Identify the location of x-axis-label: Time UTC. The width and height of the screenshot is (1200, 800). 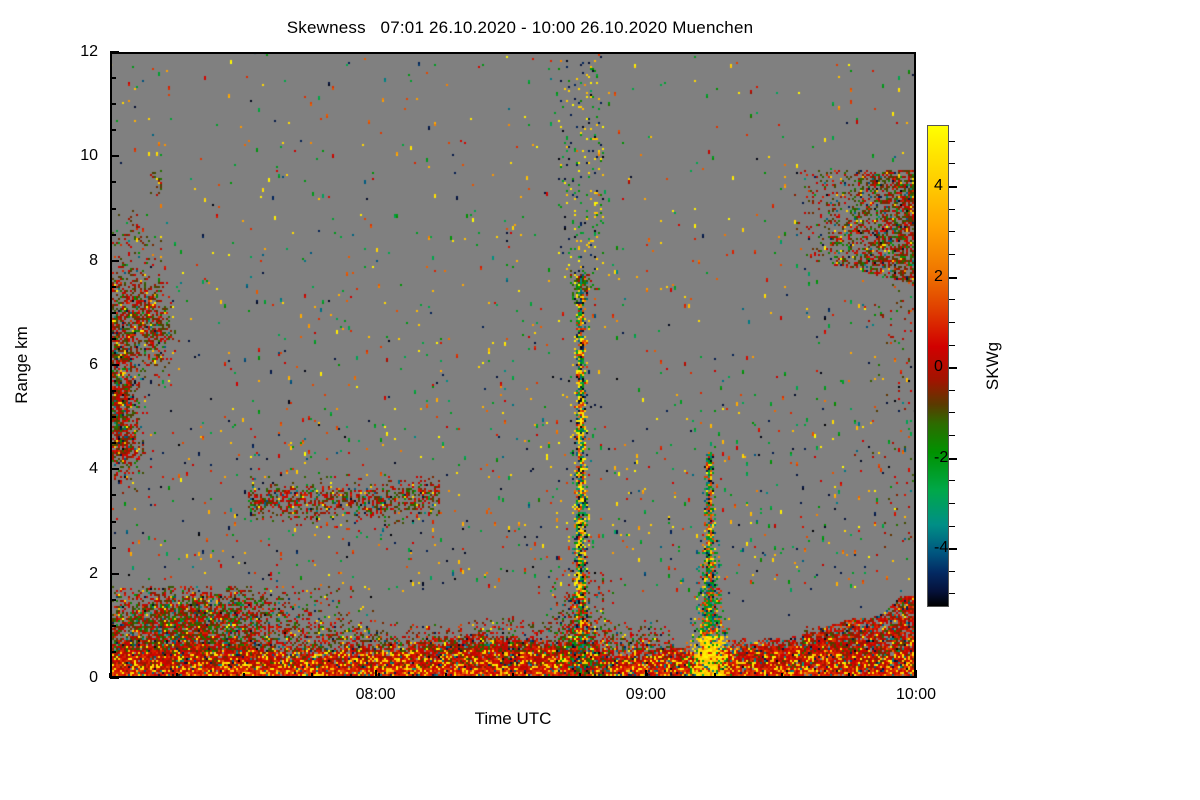
(513, 718).